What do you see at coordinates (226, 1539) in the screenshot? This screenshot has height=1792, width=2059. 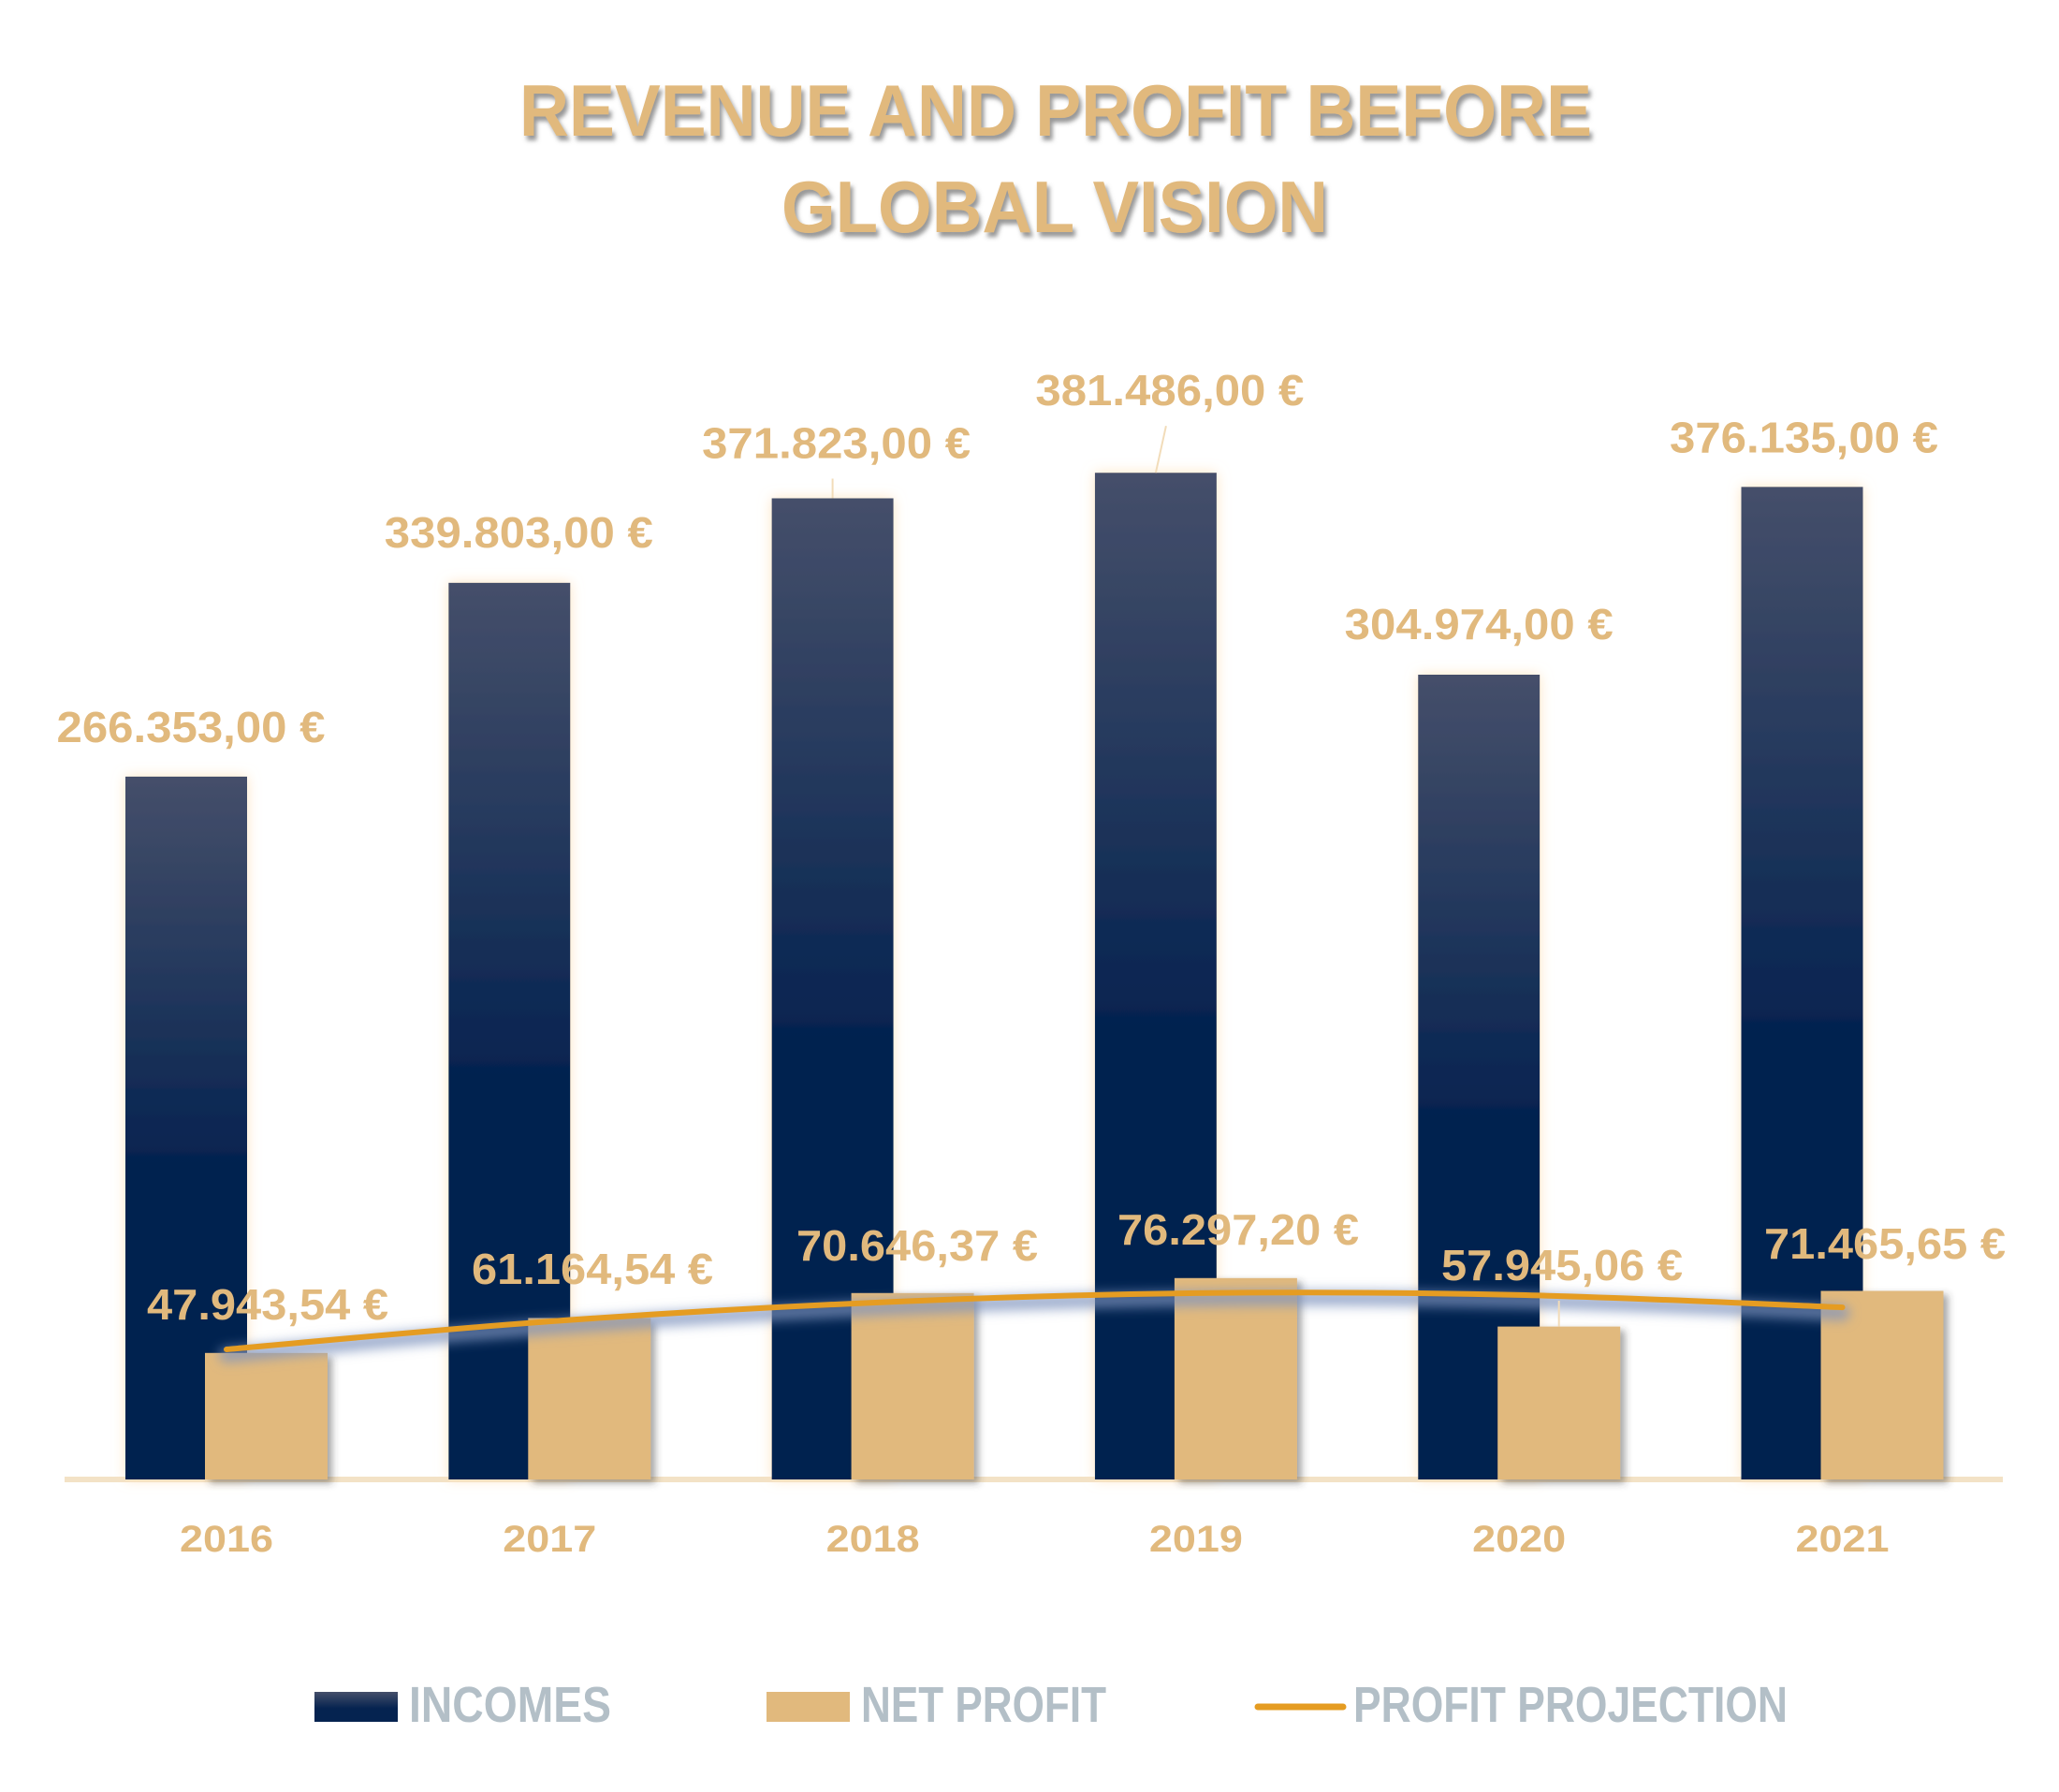 I see `x-tick-label-2016: 2016` at bounding box center [226, 1539].